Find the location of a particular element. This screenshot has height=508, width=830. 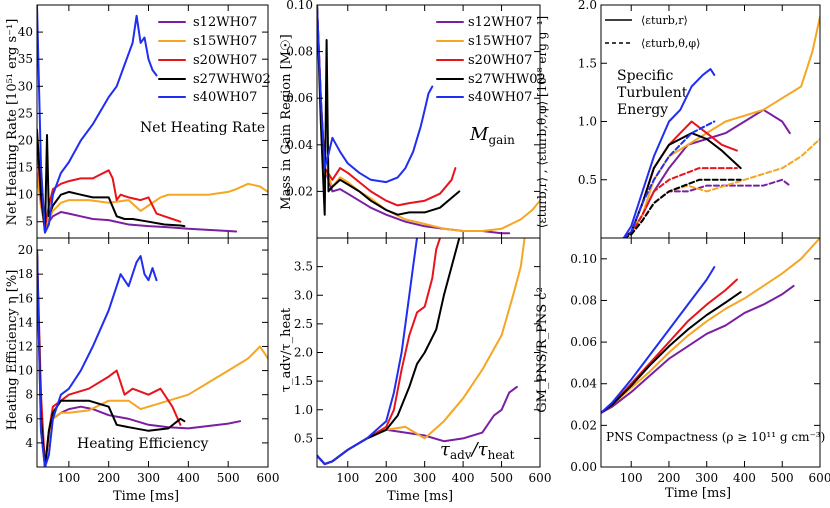

series-group-heating-efficiency is located at coordinates (152, 358).